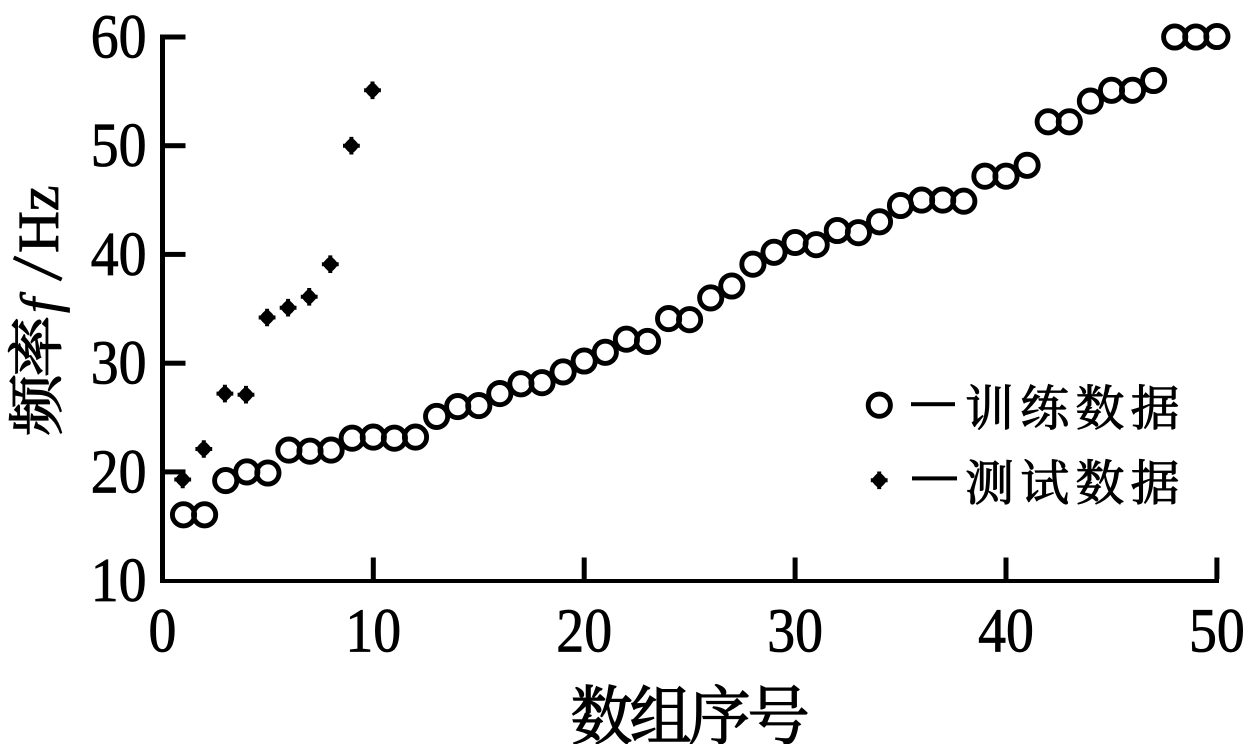 The width and height of the screenshot is (1247, 749). I want to click on svg-text: 60, so click(119, 36).